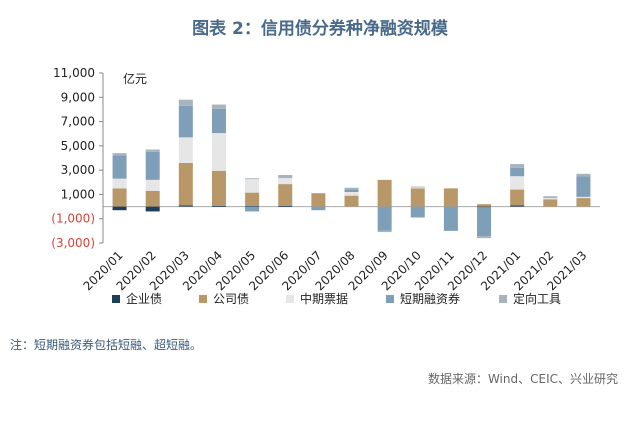 Image resolution: width=640 pixels, height=423 pixels. I want to click on unit-label: 亿元, so click(135, 78).